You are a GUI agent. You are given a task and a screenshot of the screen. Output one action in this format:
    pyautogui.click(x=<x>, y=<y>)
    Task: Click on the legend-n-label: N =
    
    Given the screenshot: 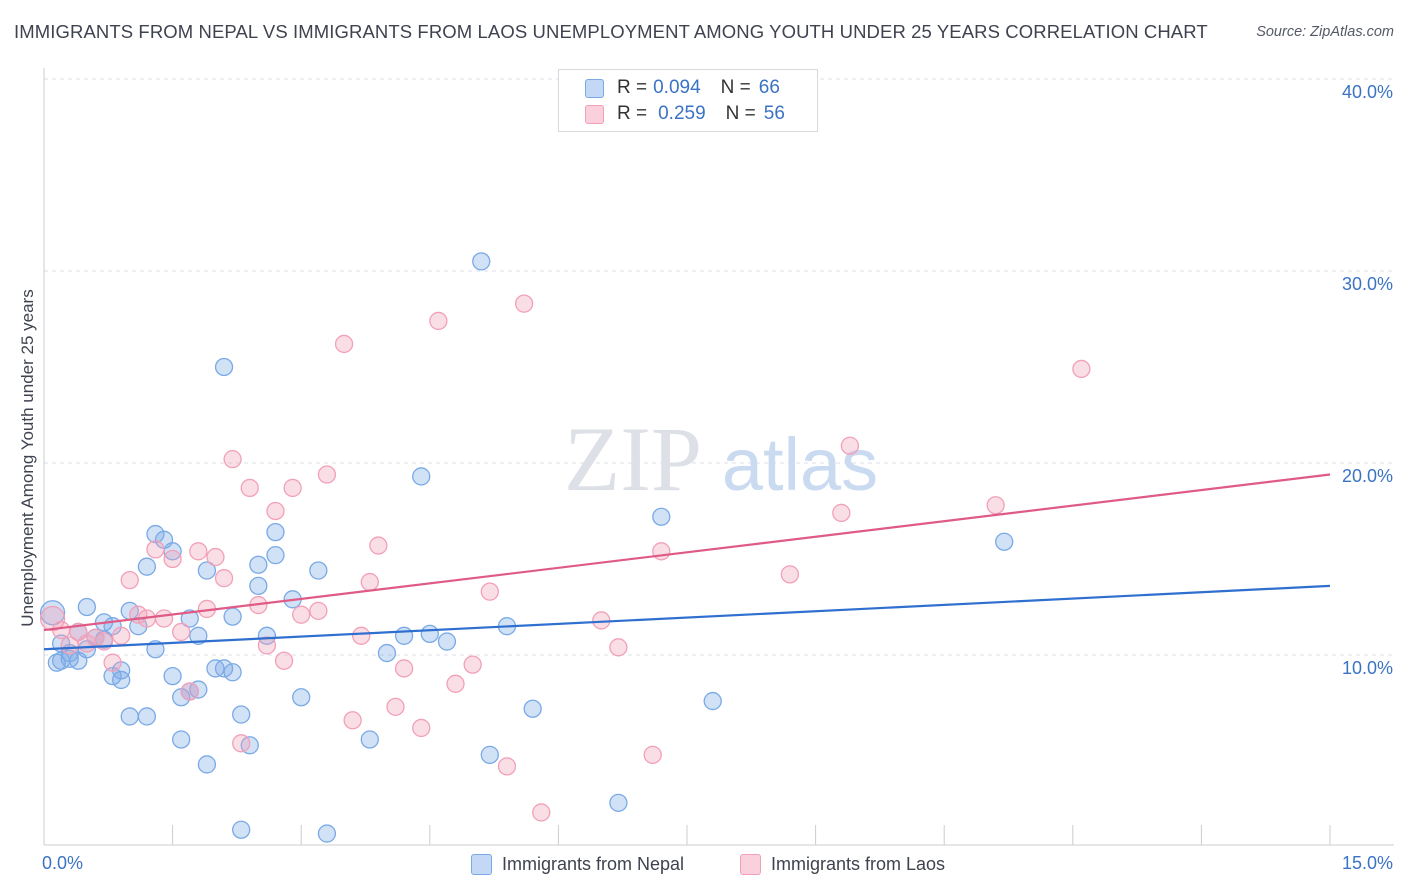 What is the action you would take?
    pyautogui.click(x=740, y=113)
    